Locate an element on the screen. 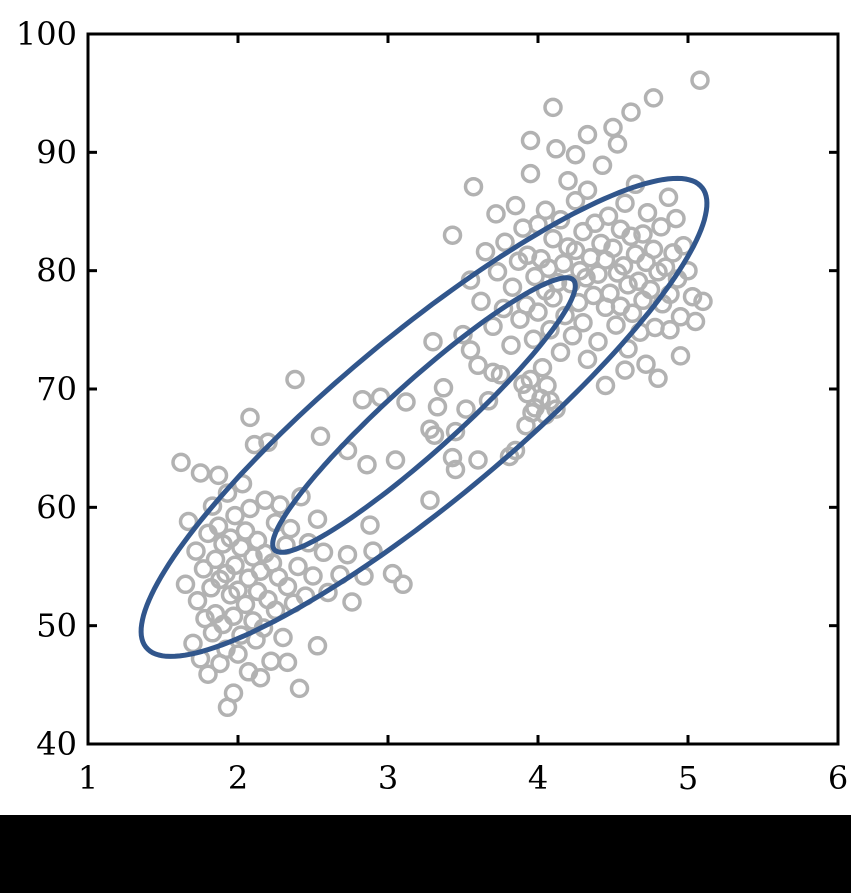 This screenshot has width=851, height=893. x-axis-tick-label: 6 is located at coordinates (838, 778).